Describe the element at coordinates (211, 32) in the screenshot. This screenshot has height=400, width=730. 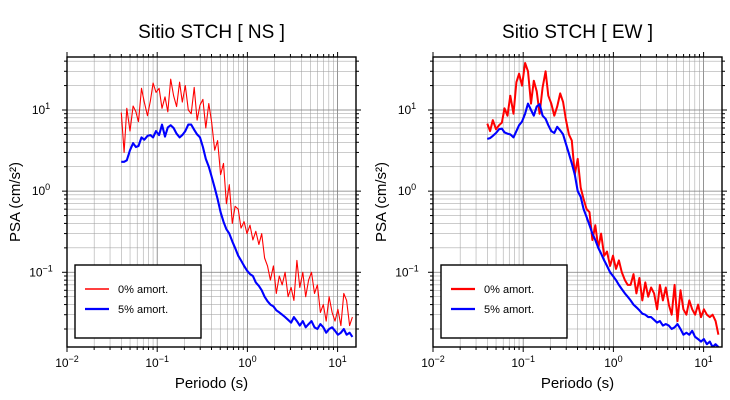
I see `chart-title: Sitio STCH [ NS ]` at that location.